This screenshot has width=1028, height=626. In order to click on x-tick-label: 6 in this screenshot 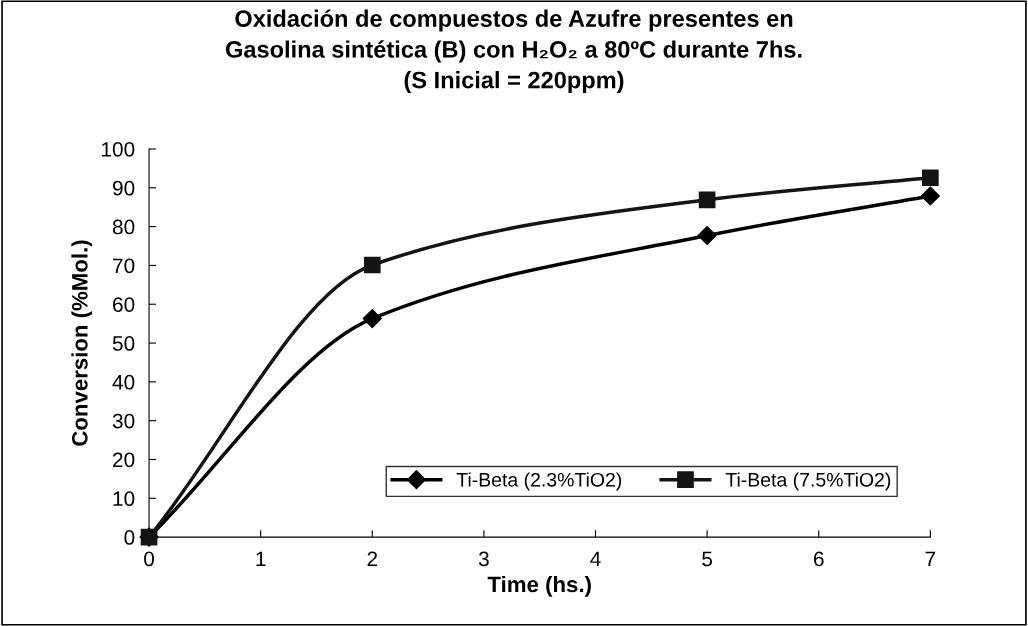, I will do `click(818, 559)`.